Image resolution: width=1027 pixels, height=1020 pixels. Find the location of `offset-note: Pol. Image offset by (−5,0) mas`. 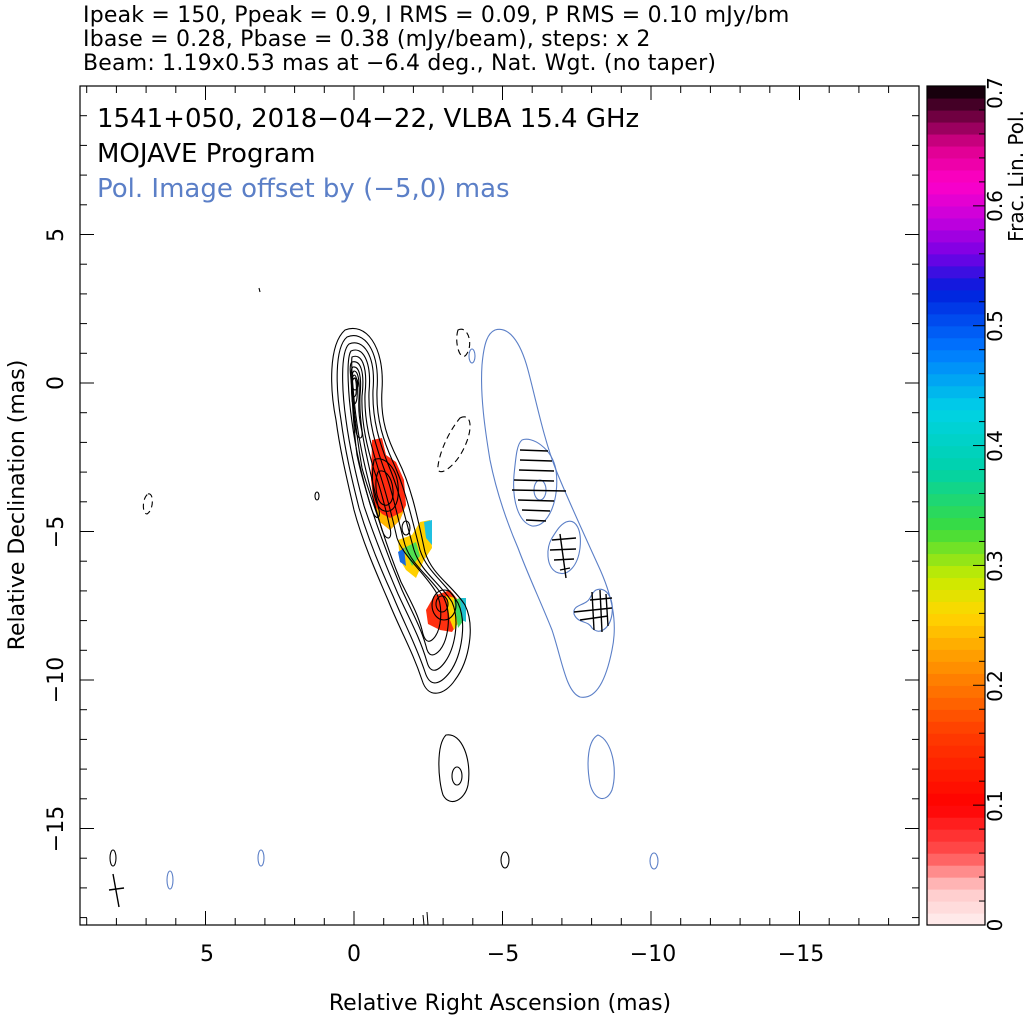

offset-note: Pol. Image offset by (−5,0) mas is located at coordinates (303, 189).